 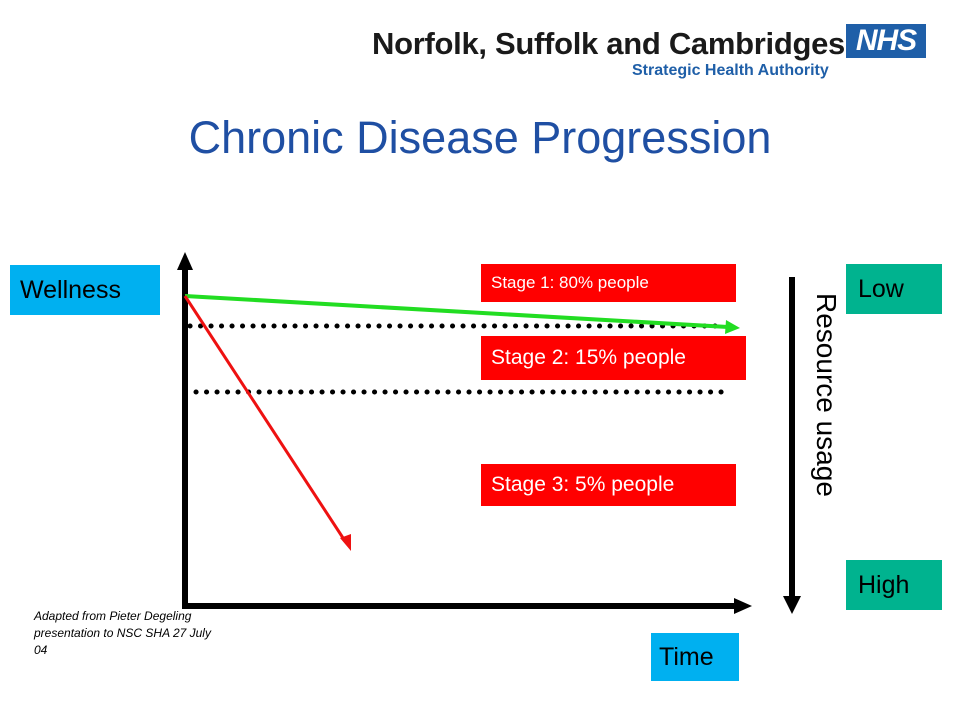 I want to click on y-axis-arrowhead, so click(x=185, y=261).